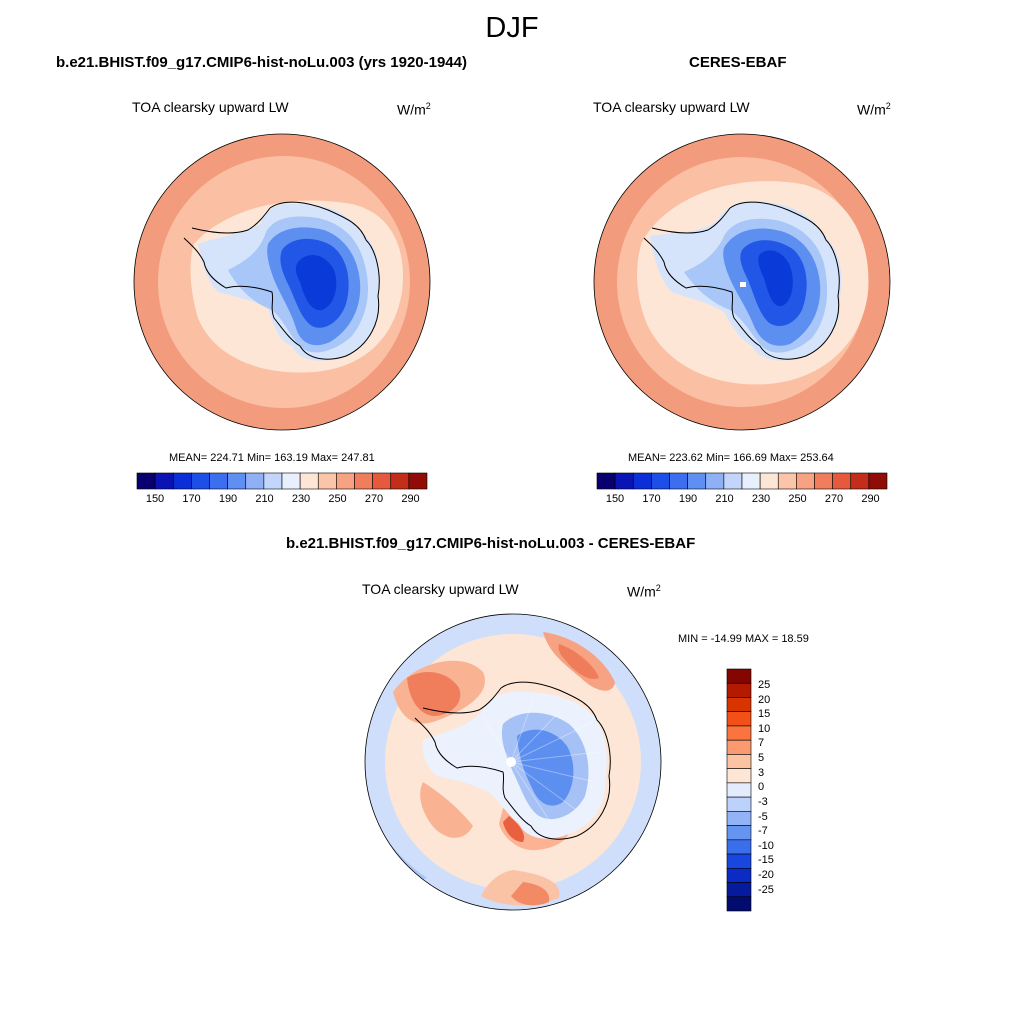 The width and height of the screenshot is (1024, 1024). What do you see at coordinates (512, 28) in the screenshot?
I see `season-title: DJF` at bounding box center [512, 28].